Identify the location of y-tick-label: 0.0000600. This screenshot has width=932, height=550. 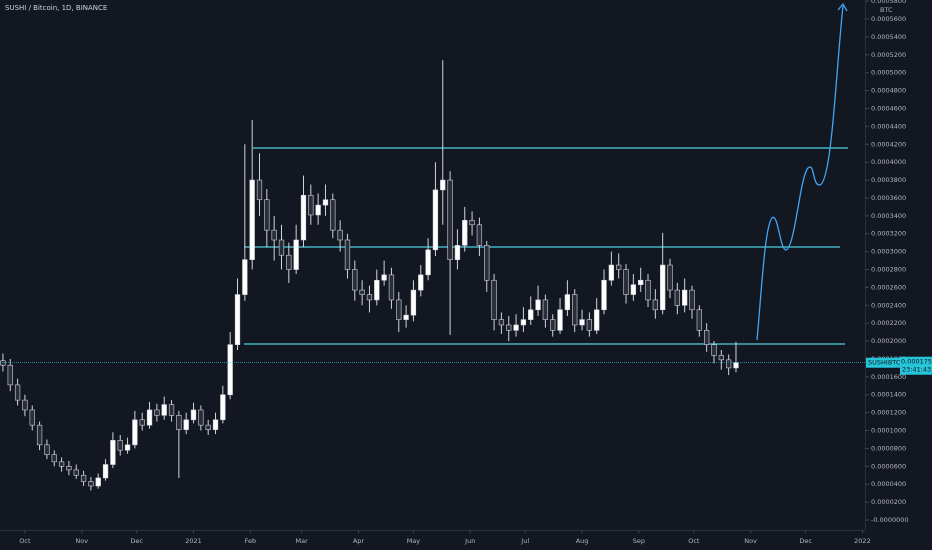
(888, 466).